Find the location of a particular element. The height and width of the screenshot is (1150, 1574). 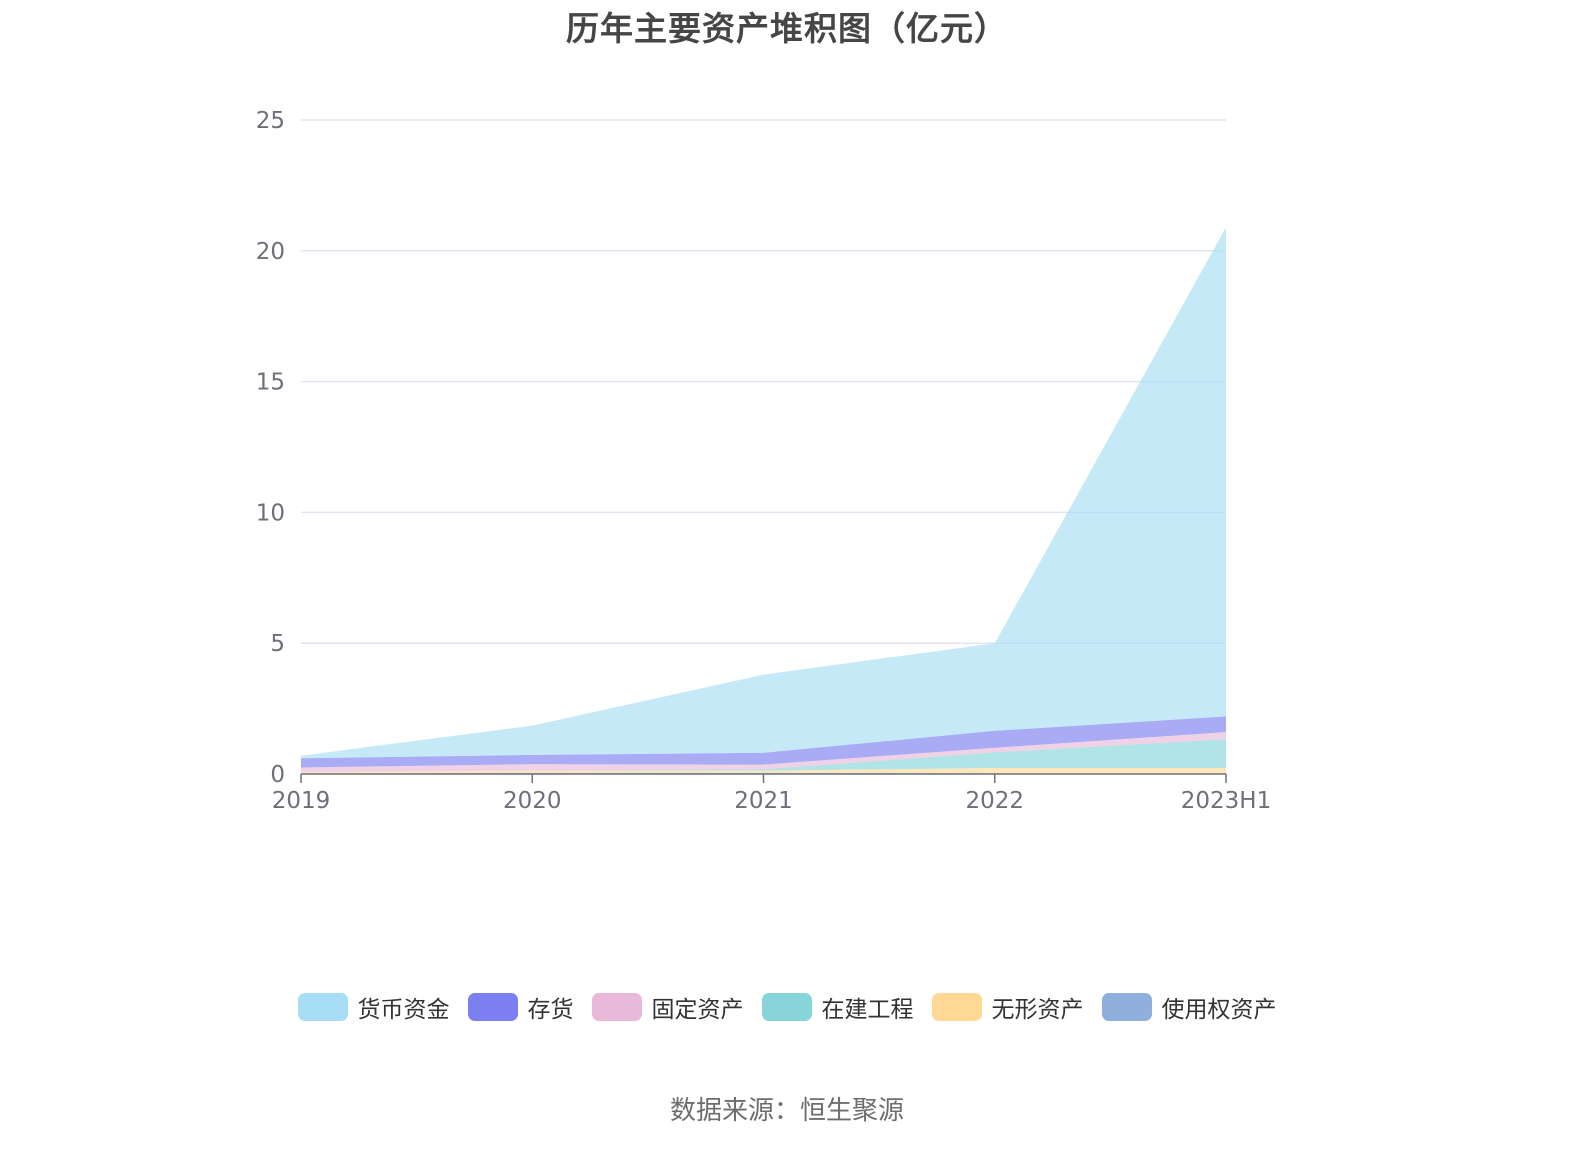

legend-label: 存货 is located at coordinates (550, 1010).